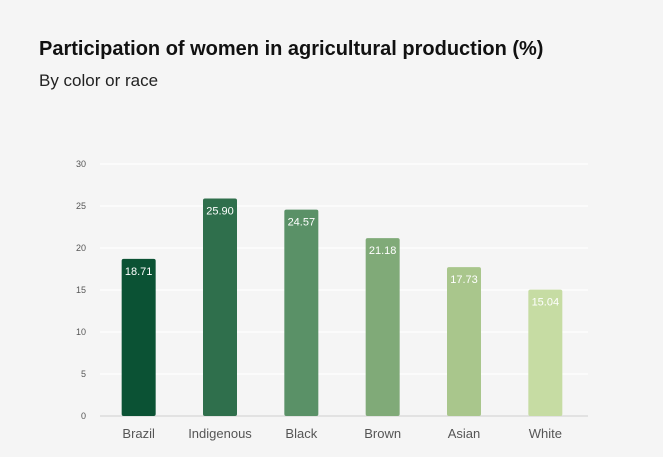 This screenshot has width=663, height=457. What do you see at coordinates (464, 433) in the screenshot?
I see `x-category-label: Asian` at bounding box center [464, 433].